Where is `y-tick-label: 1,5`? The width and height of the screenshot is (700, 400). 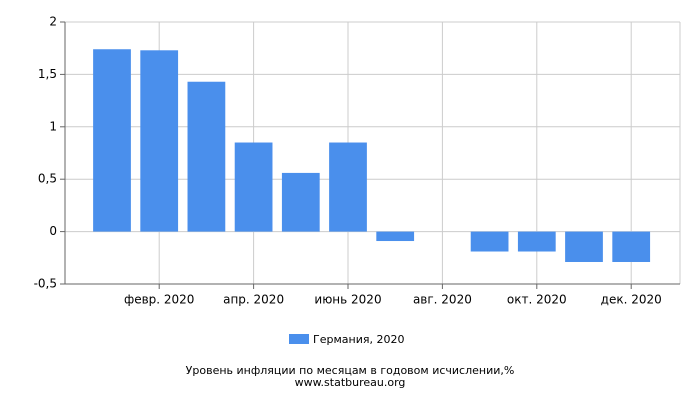 y-tick-label: 1,5 is located at coordinates (47, 74).